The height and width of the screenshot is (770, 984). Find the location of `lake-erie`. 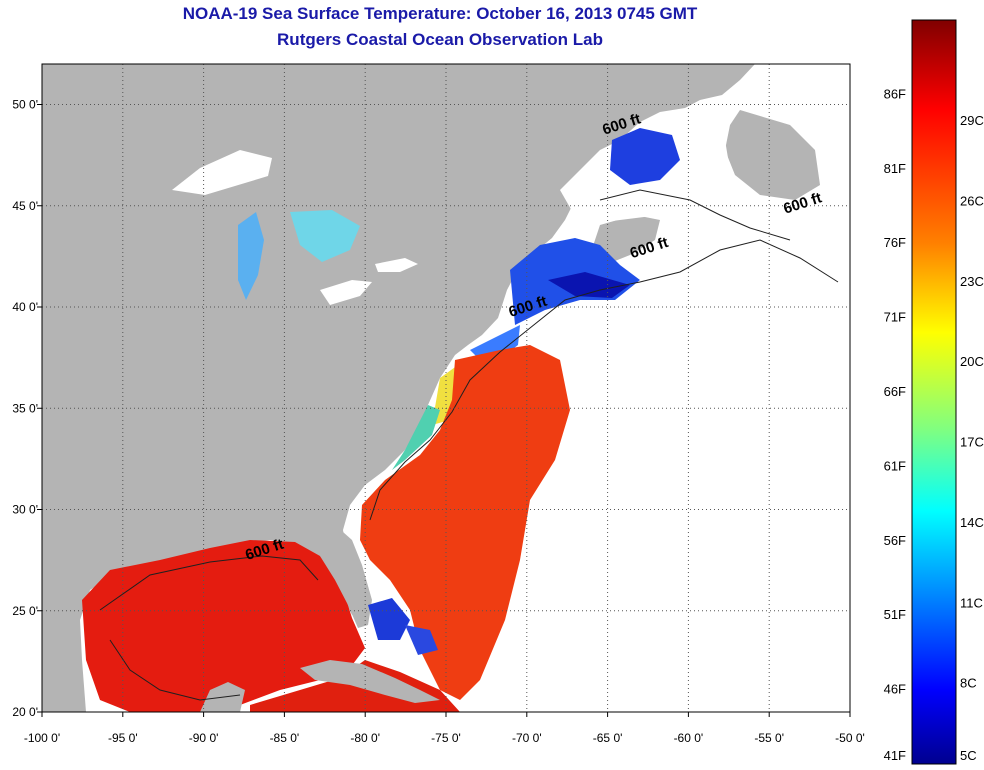

lake-erie is located at coordinates (346, 292).